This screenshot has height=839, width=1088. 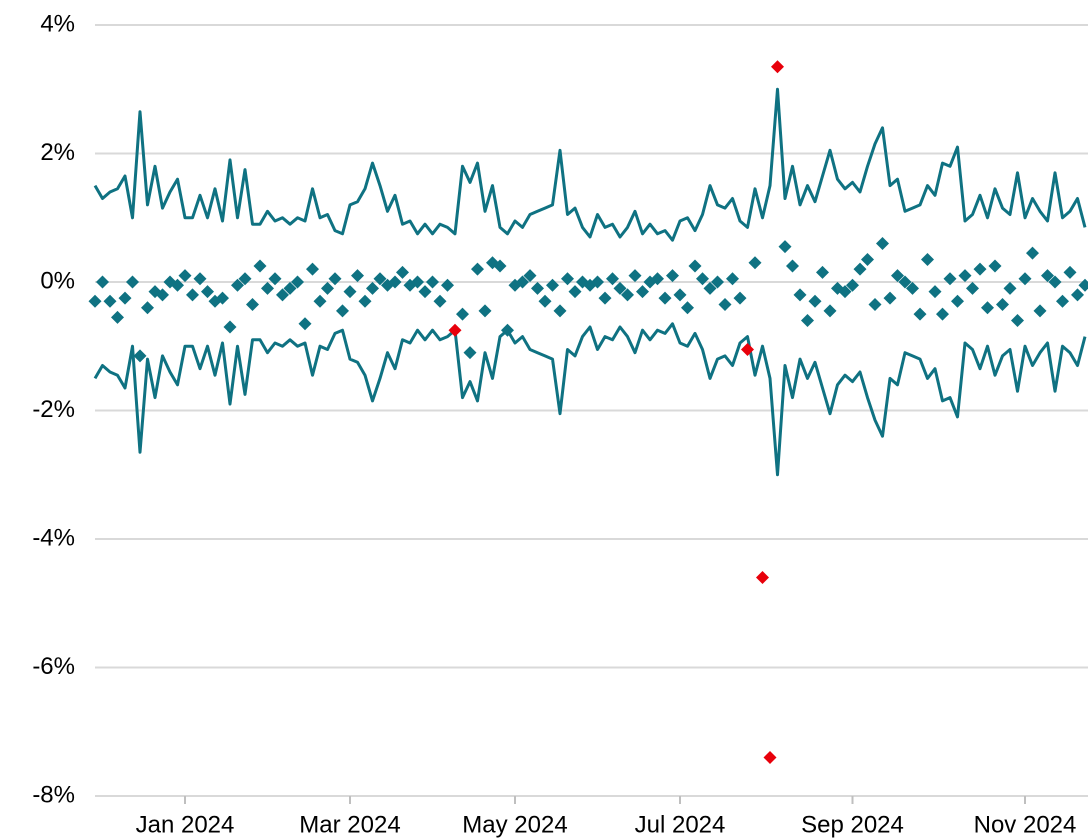 What do you see at coordinates (680, 824) in the screenshot?
I see `x-tick-label: Jul 2024` at bounding box center [680, 824].